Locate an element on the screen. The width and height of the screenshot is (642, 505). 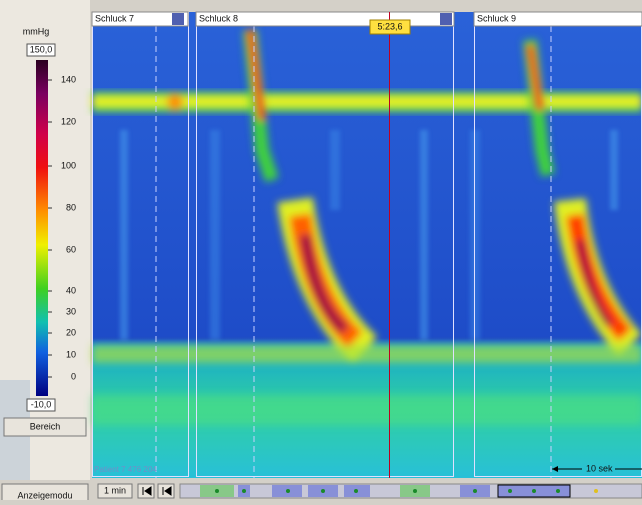
range-button is located at coordinates (45, 427).